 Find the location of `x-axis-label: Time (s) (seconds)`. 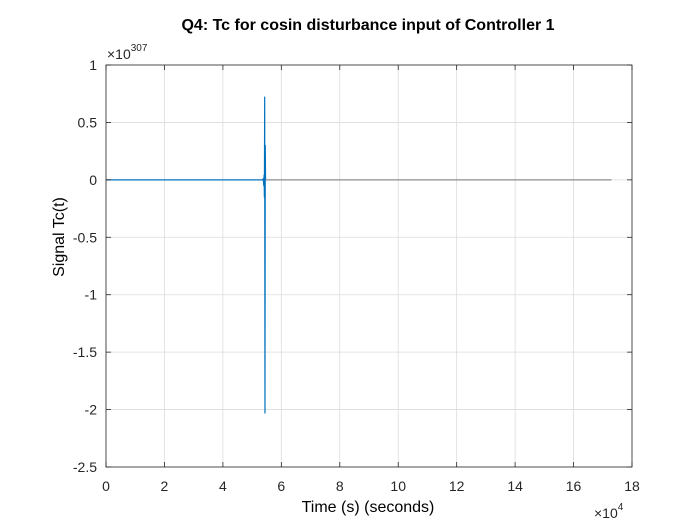

x-axis-label: Time (s) (seconds) is located at coordinates (368, 507).